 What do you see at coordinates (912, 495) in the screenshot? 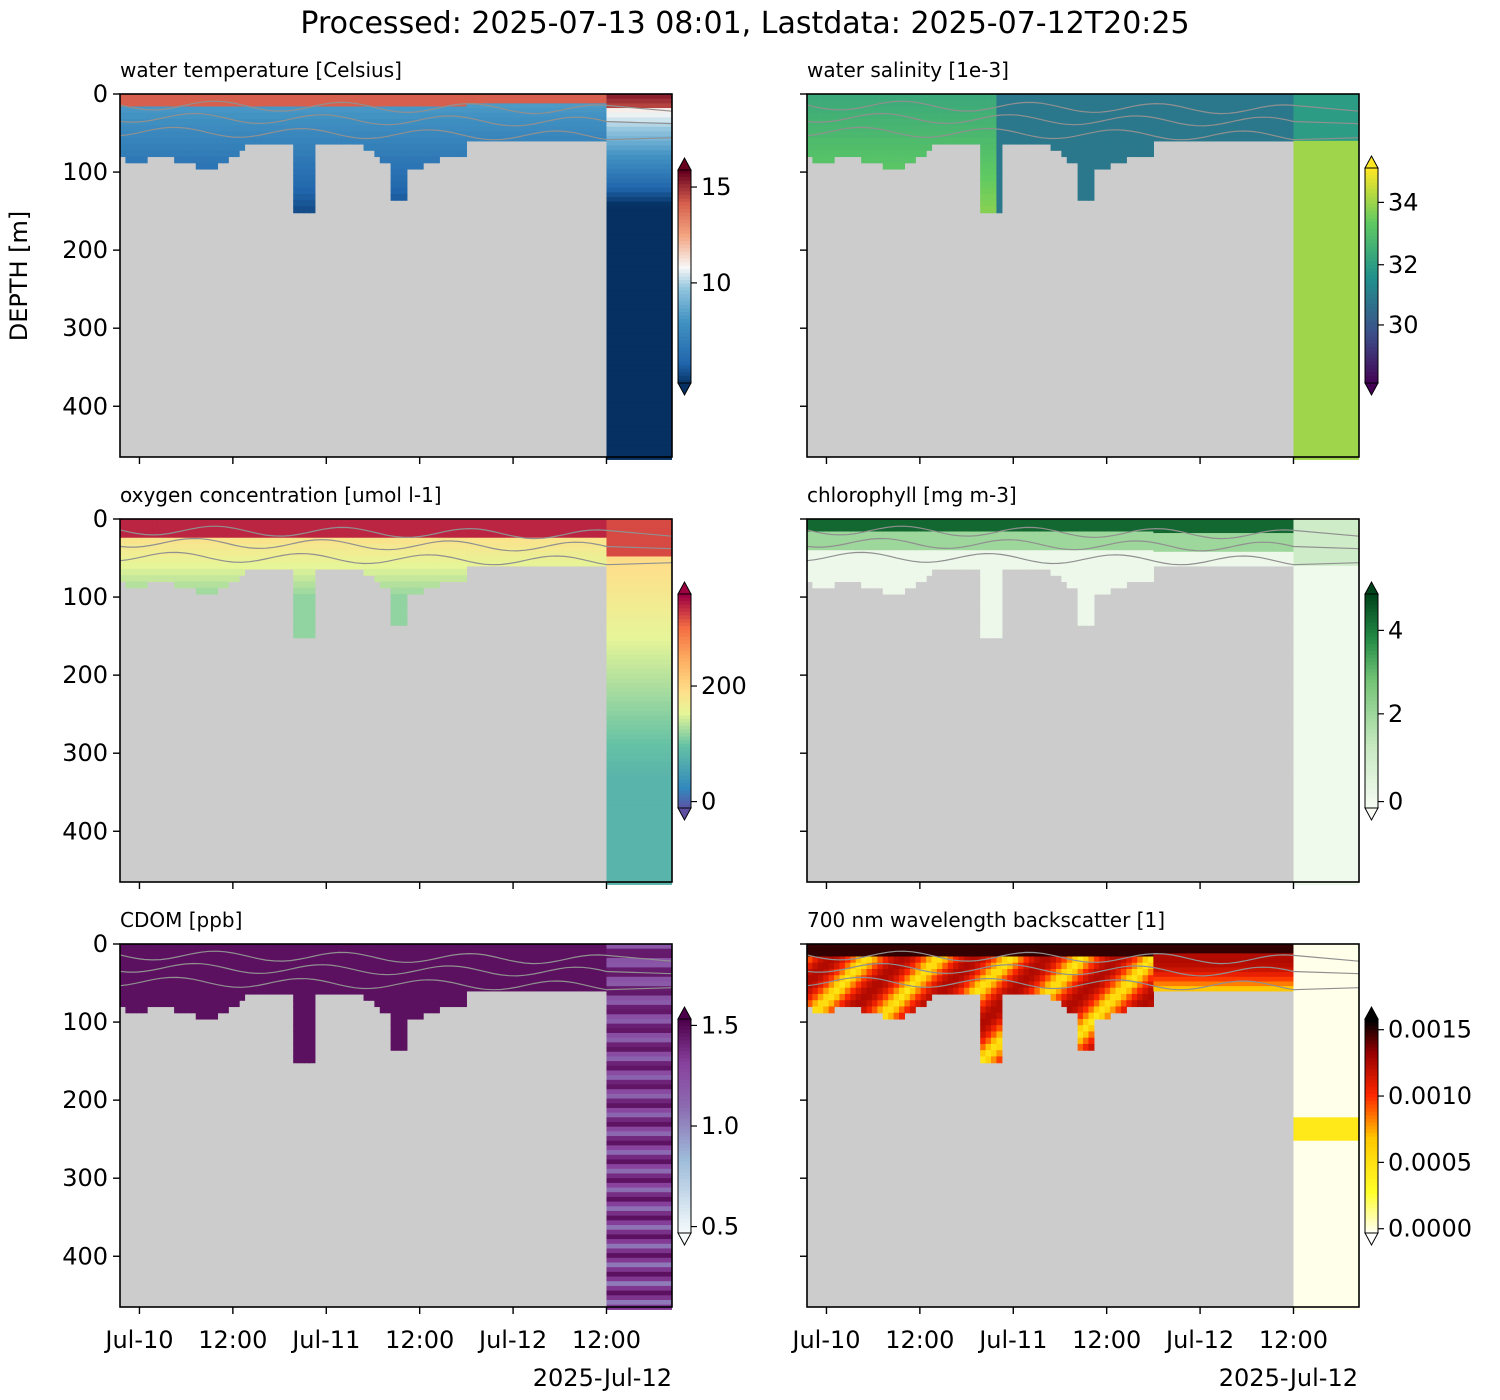
I see `panel-title: chlorophyll [mg m-3]` at bounding box center [912, 495].